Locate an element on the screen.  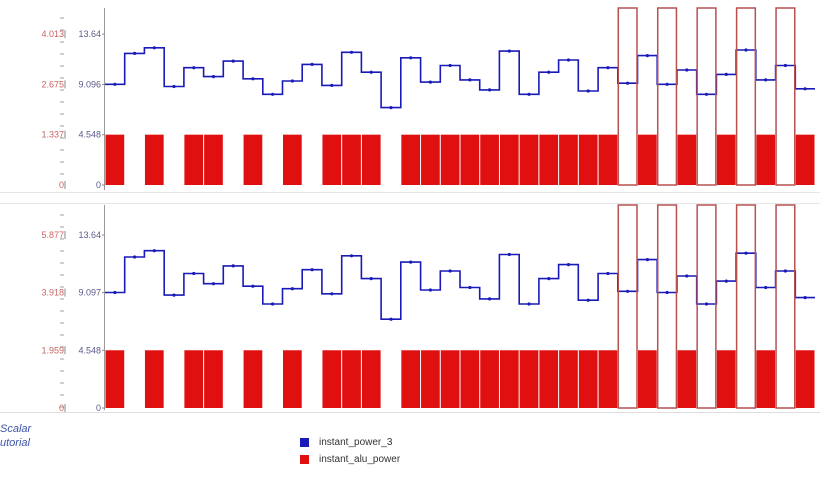
bottom-y-tick-label-left: 3.918 is located at coordinates (52, 293).